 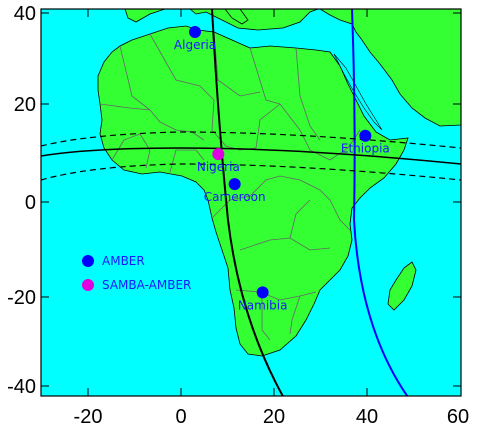 I want to click on site-label-namibia: Namibia, so click(x=263, y=305).